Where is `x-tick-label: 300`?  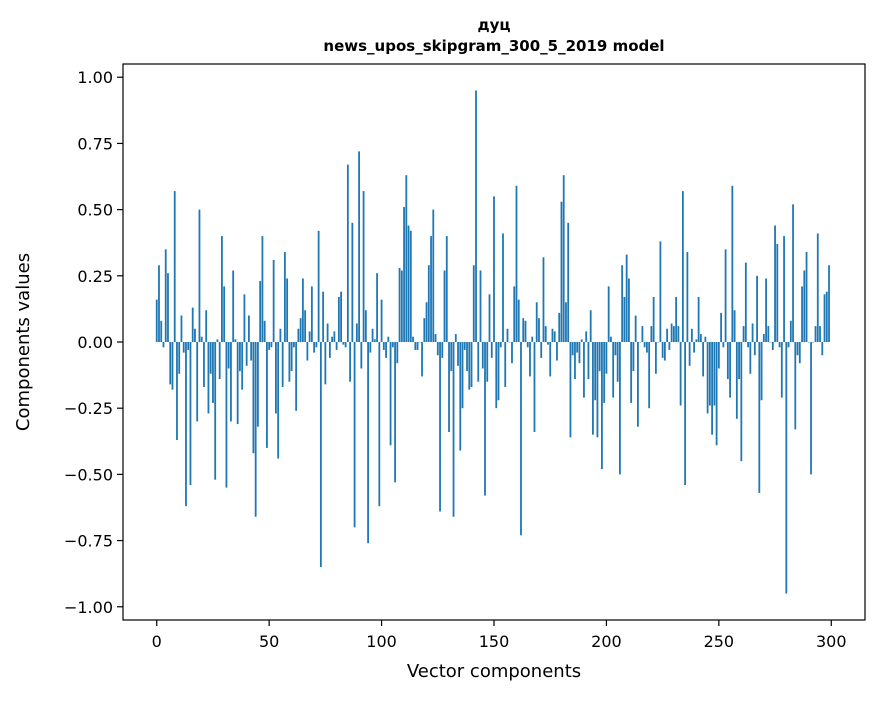
x-tick-label: 300 is located at coordinates (831, 641).